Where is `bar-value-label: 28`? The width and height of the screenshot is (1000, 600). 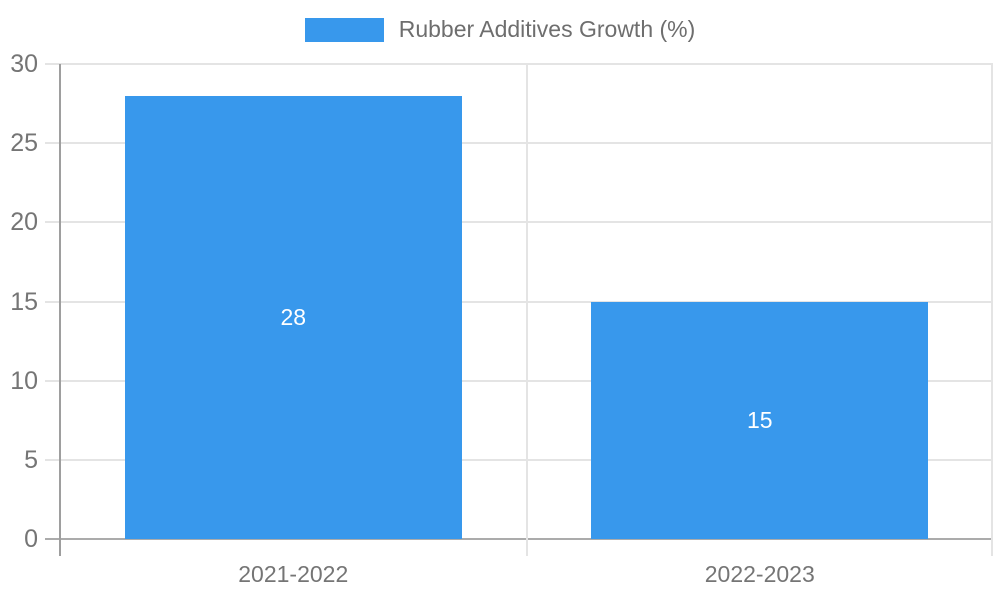 bar-value-label: 28 is located at coordinates (293, 316).